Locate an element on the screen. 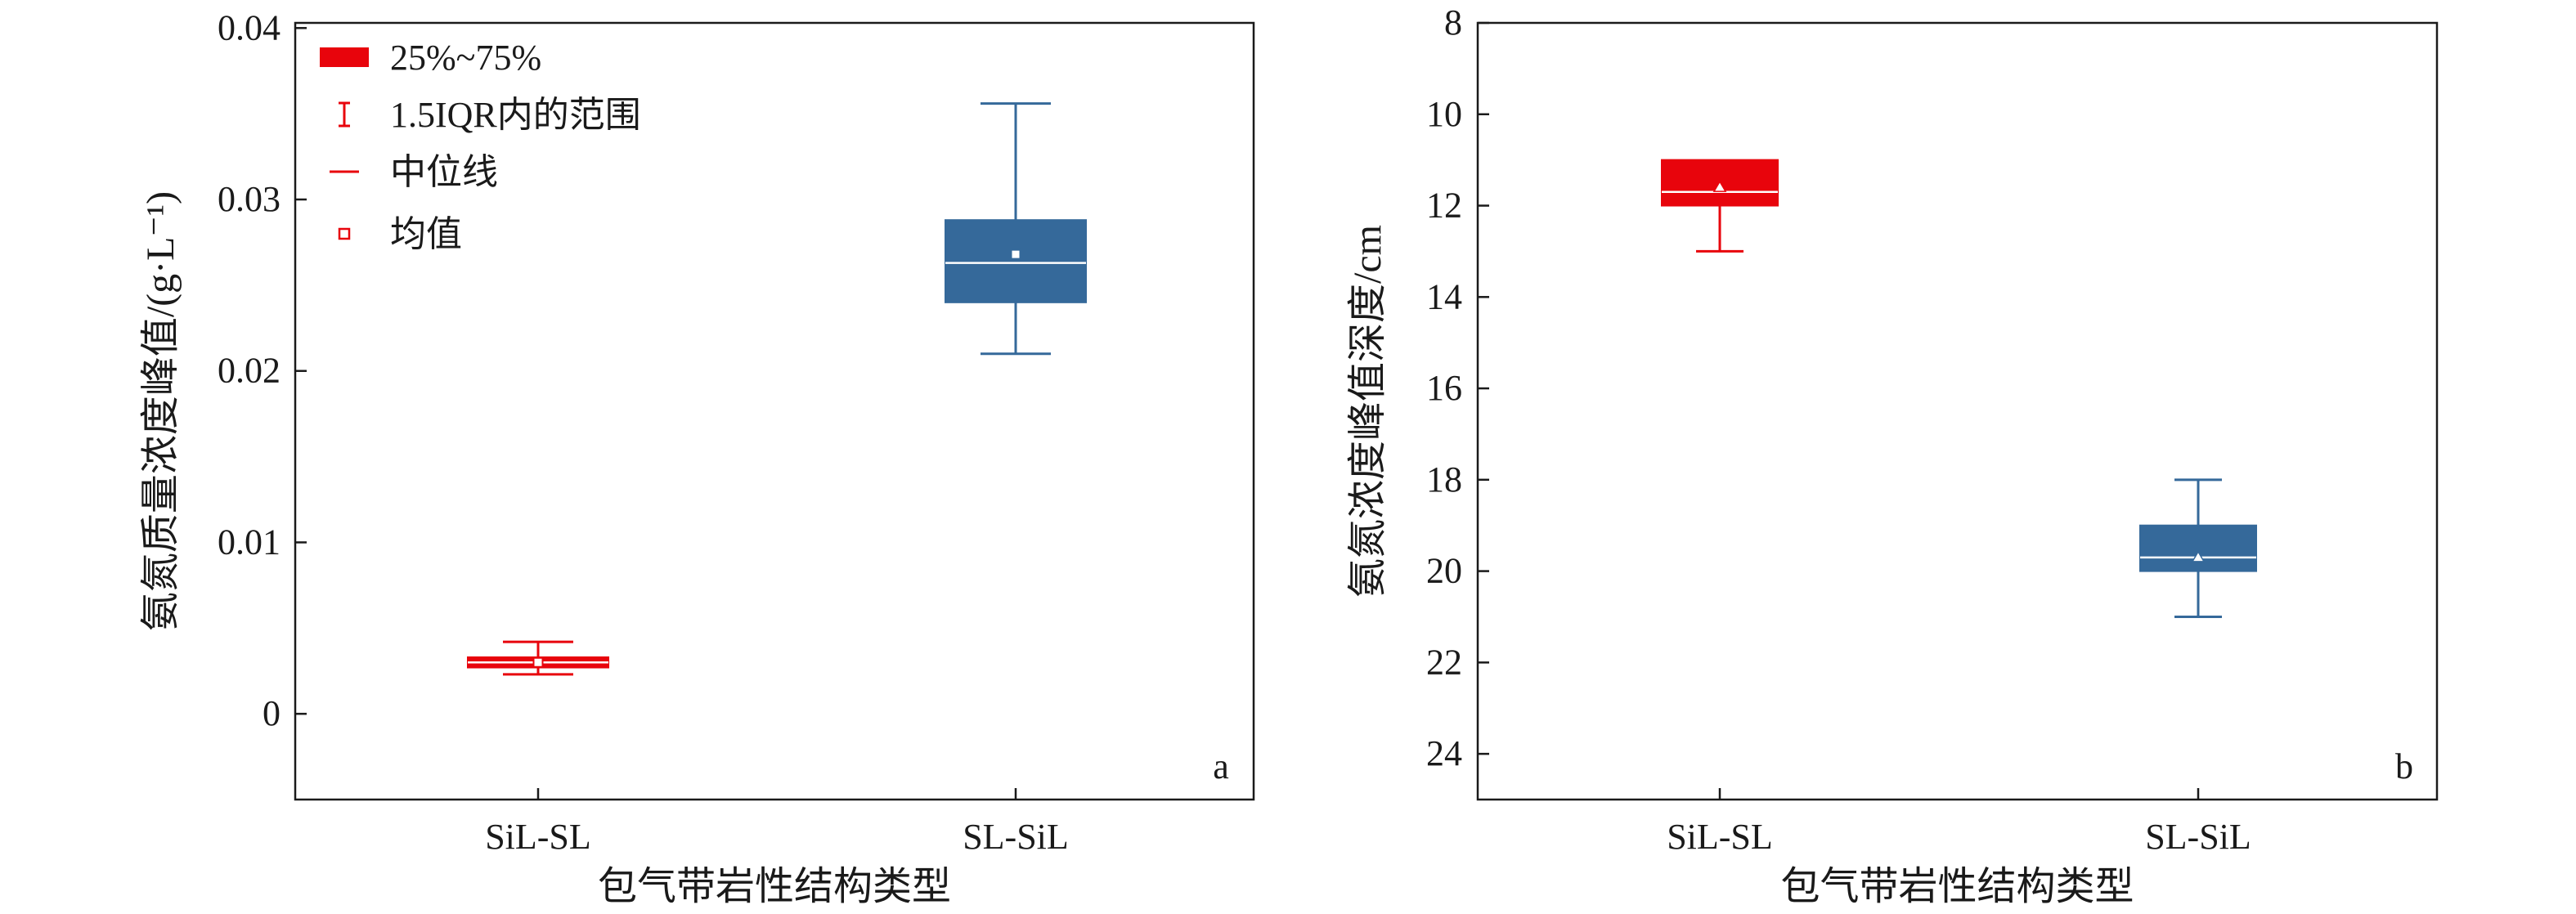 This screenshot has width=2576, height=914. y-tick-label: 0.02 is located at coordinates (249, 371).